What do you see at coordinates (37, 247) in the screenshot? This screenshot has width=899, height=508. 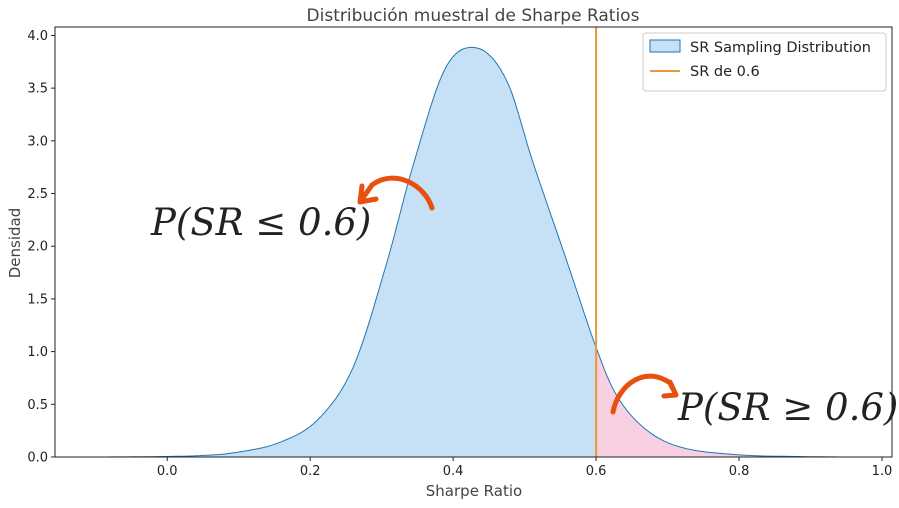 I see `y-tick-label: 2.0` at bounding box center [37, 247].